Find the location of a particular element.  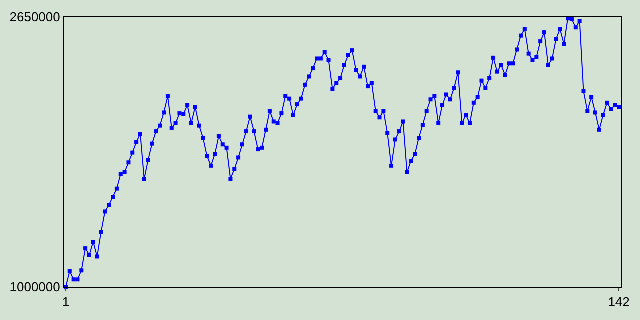

x-tick-label: 142 is located at coordinates (619, 302).